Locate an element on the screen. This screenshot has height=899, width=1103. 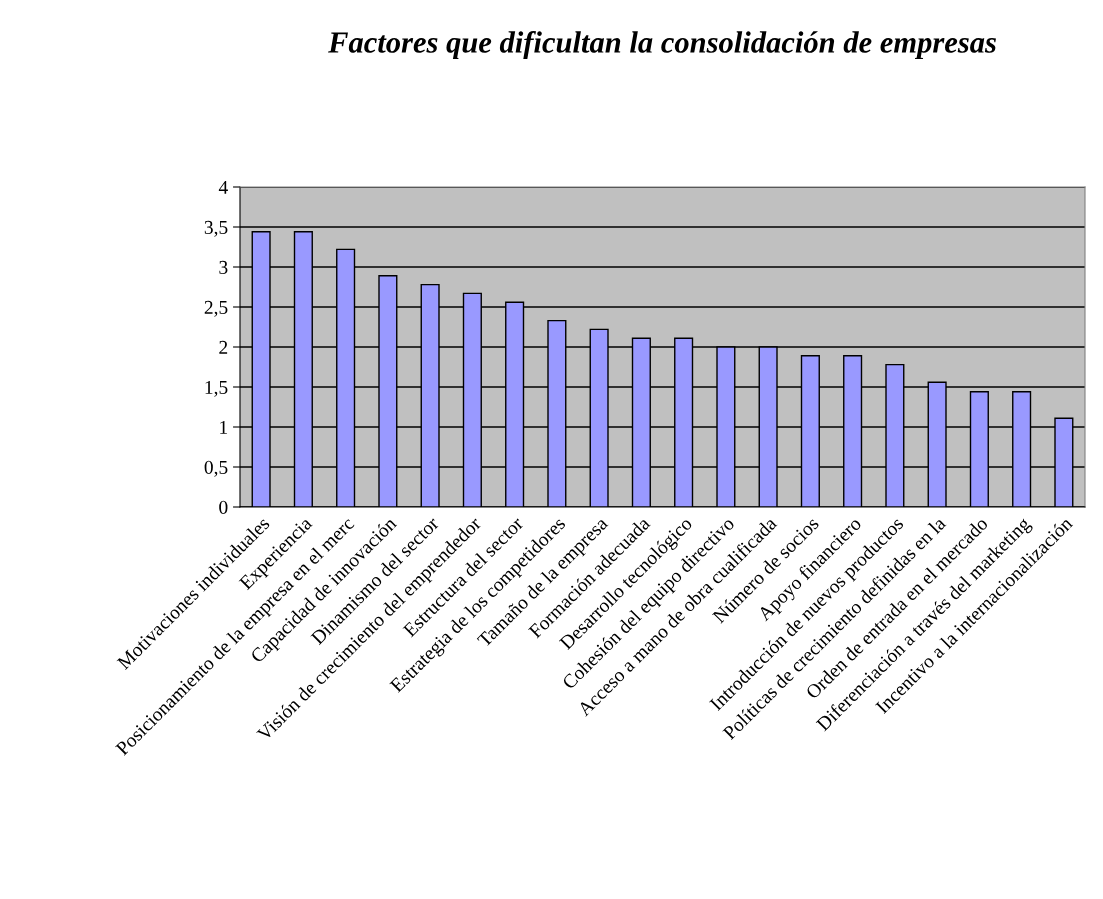
y-tick-label: 2,5 is located at coordinates (216, 308).